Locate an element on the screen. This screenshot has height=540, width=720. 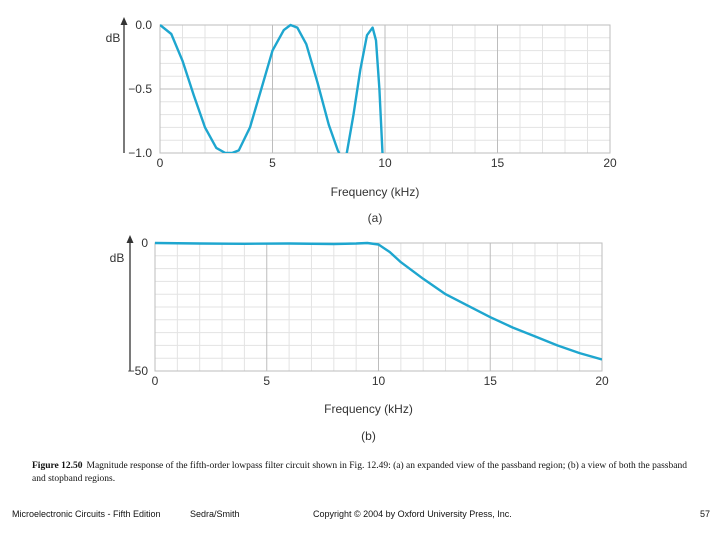
footer-authors: Sedra/Smith is located at coordinates (215, 514).